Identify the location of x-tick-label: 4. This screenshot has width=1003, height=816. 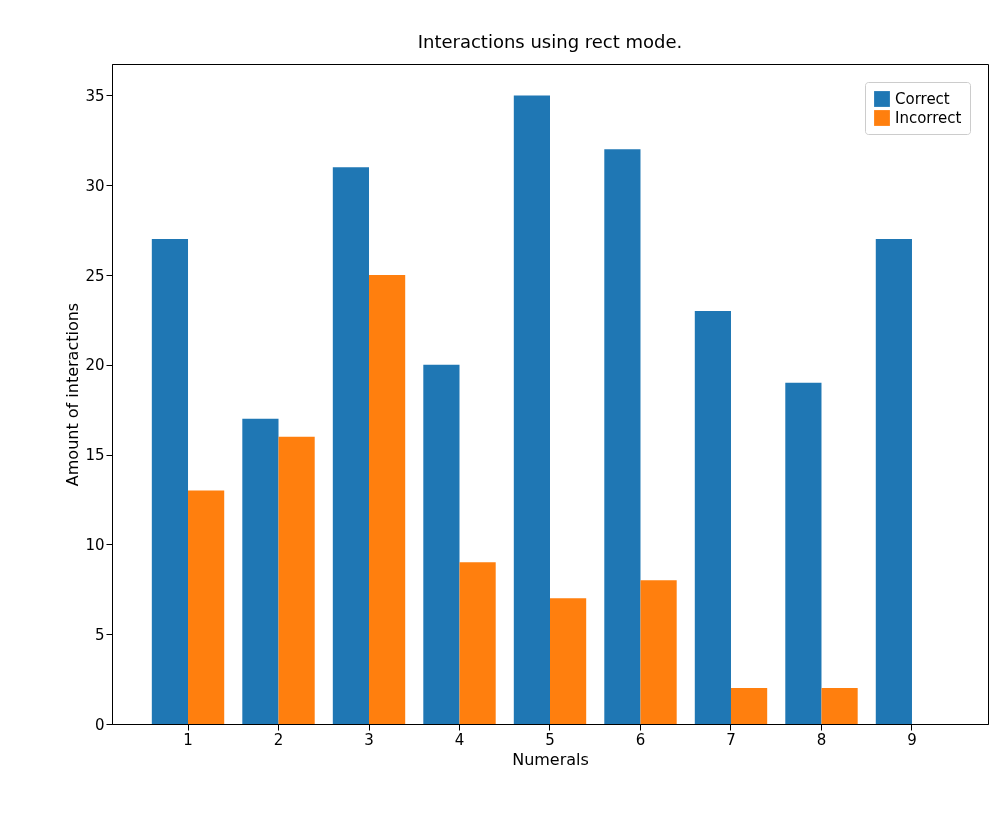
(459, 739).